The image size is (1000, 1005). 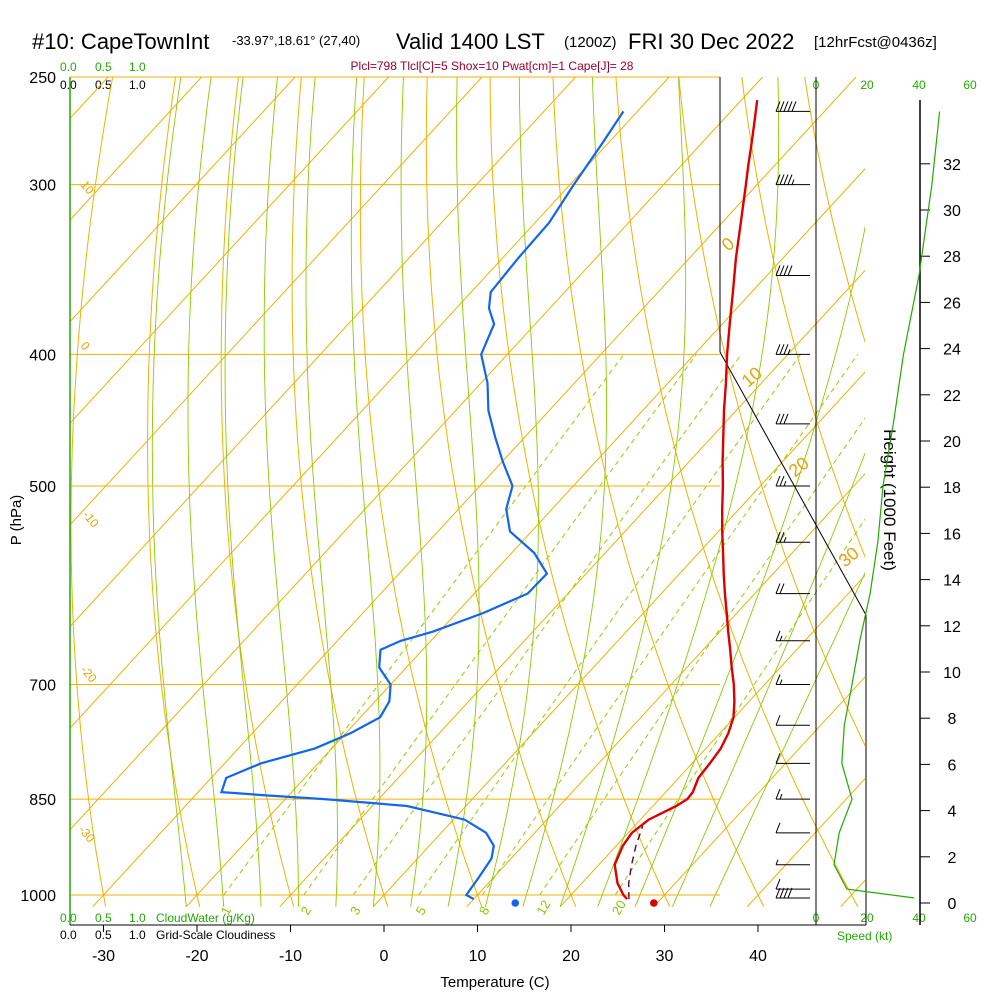 I want to click on cloudwater-tick: 0.0, so click(x=68, y=67).